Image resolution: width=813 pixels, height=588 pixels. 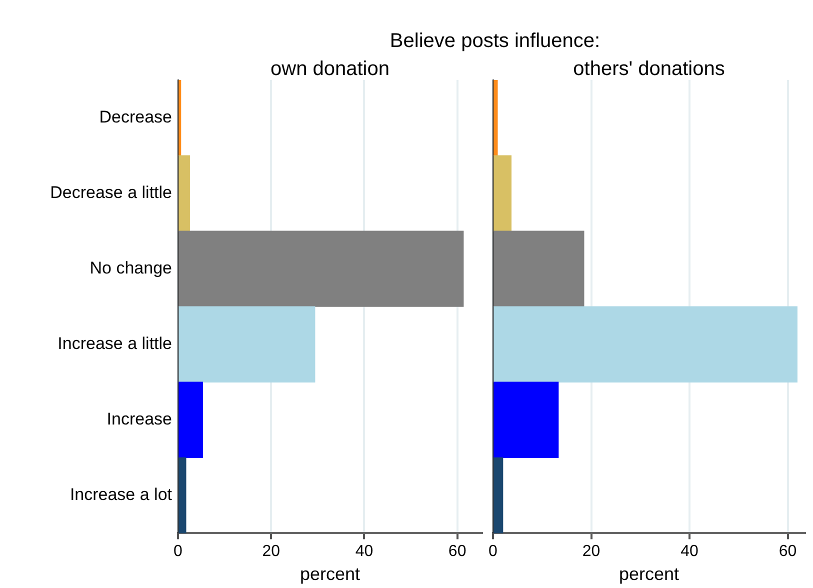 What do you see at coordinates (121, 494) in the screenshot?
I see `y-tick-label: Increase a lot` at bounding box center [121, 494].